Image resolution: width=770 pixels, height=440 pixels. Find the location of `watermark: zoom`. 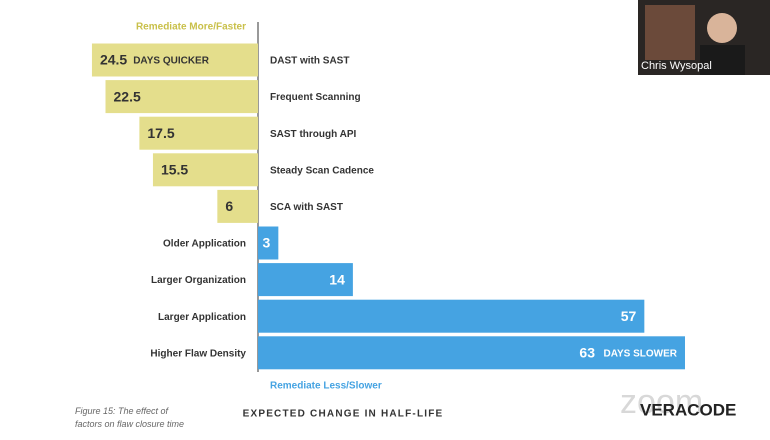

watermark: zoom is located at coordinates (661, 402).